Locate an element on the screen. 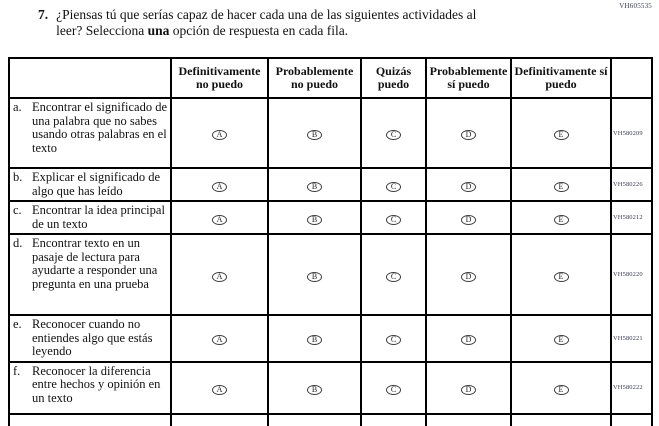 The width and height of the screenshot is (659, 426). question-text-part2: opción de respuesta en cada fila. is located at coordinates (259, 30).